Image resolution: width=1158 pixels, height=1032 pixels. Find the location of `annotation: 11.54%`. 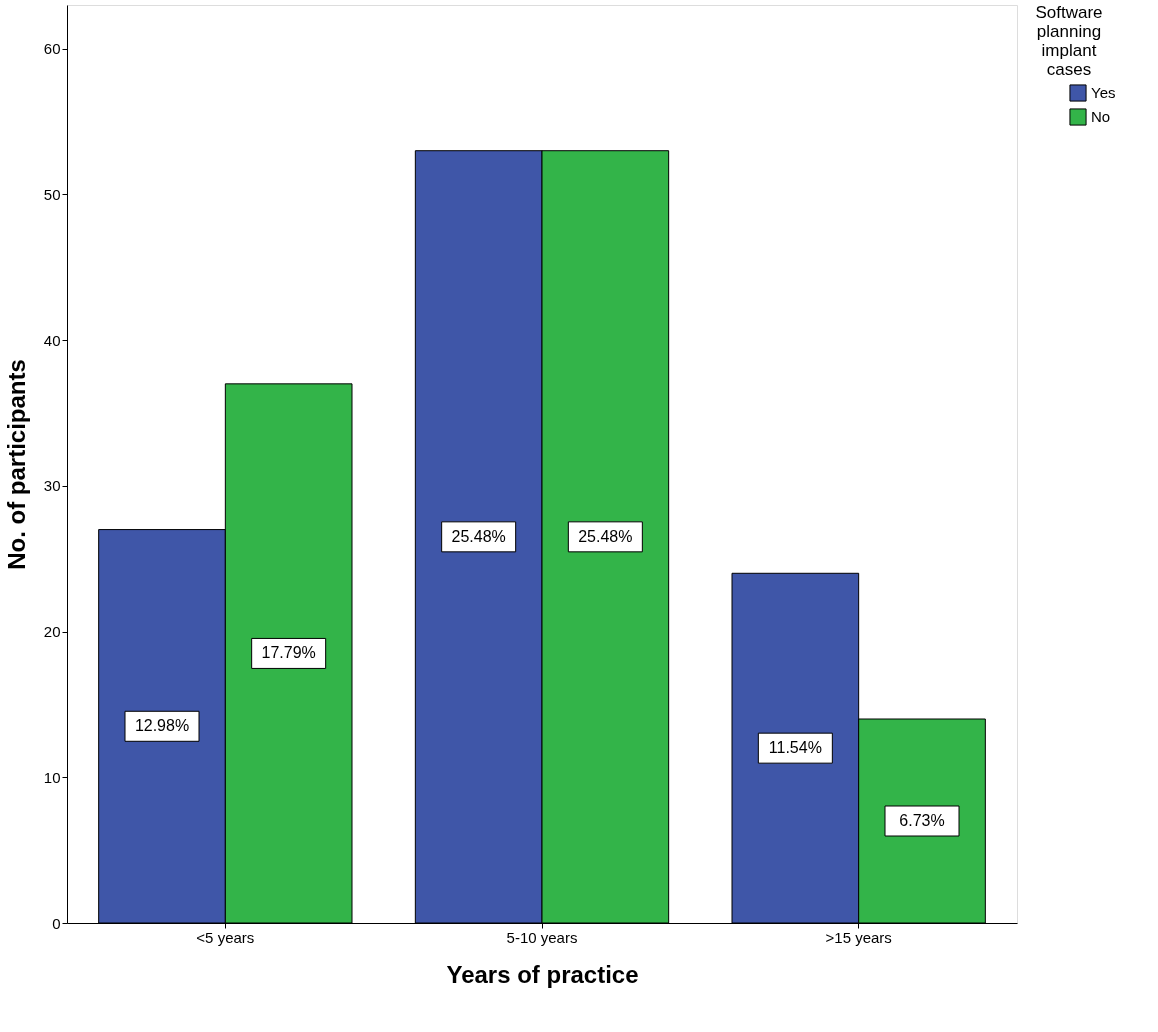

annotation: 11.54% is located at coordinates (795, 748).